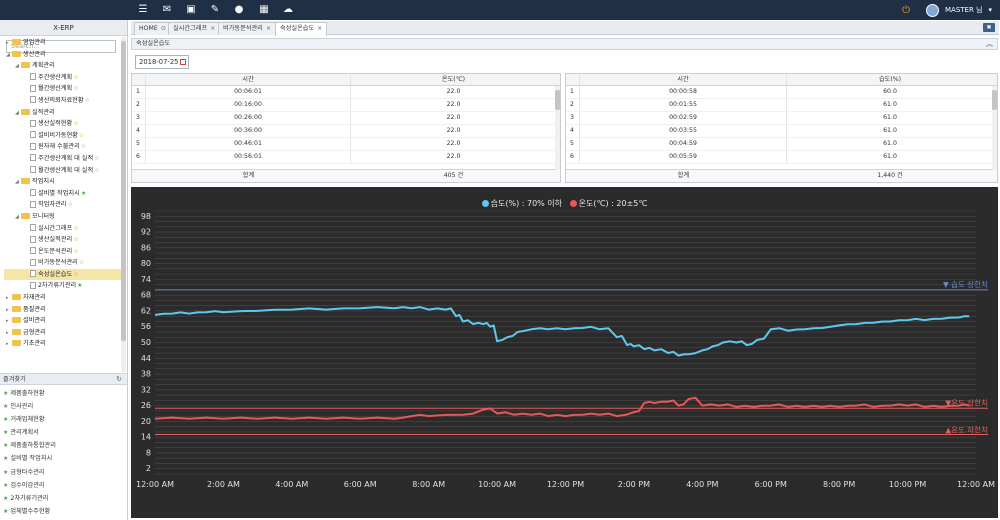 Image resolution: width=1000 pixels, height=520 pixels. What do you see at coordinates (163, 28) in the screenshot?
I see `tab-close-icon: ⊙` at bounding box center [163, 28].